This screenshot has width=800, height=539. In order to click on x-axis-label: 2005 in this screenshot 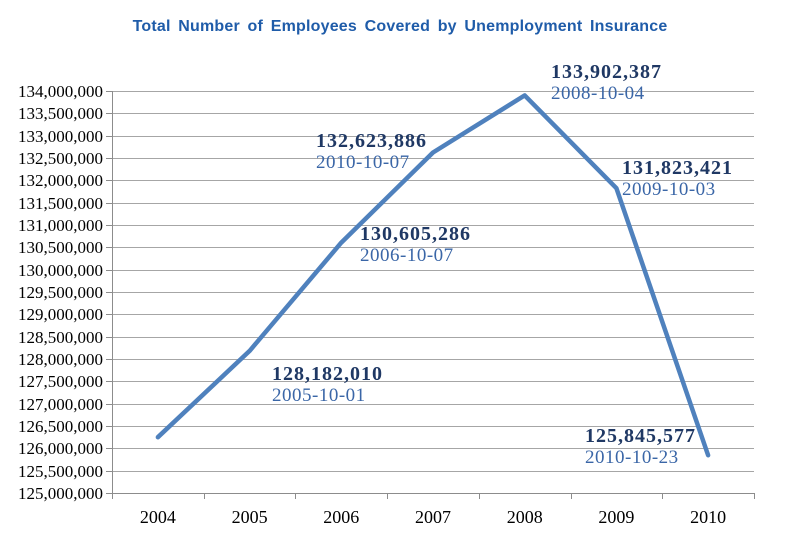, I will do `click(249, 517)`.